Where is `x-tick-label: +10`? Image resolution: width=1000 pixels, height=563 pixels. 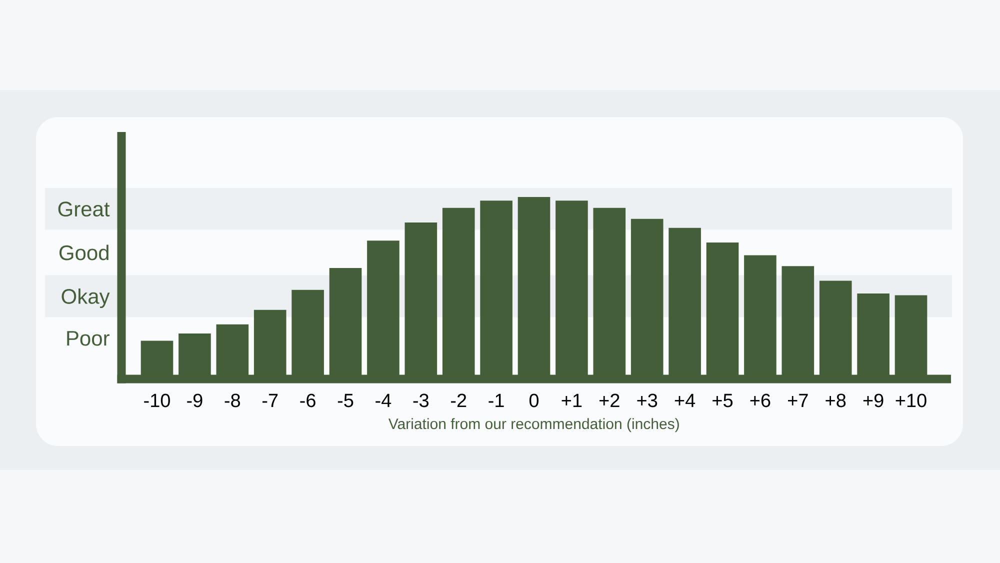 x-tick-label: +10 is located at coordinates (911, 401).